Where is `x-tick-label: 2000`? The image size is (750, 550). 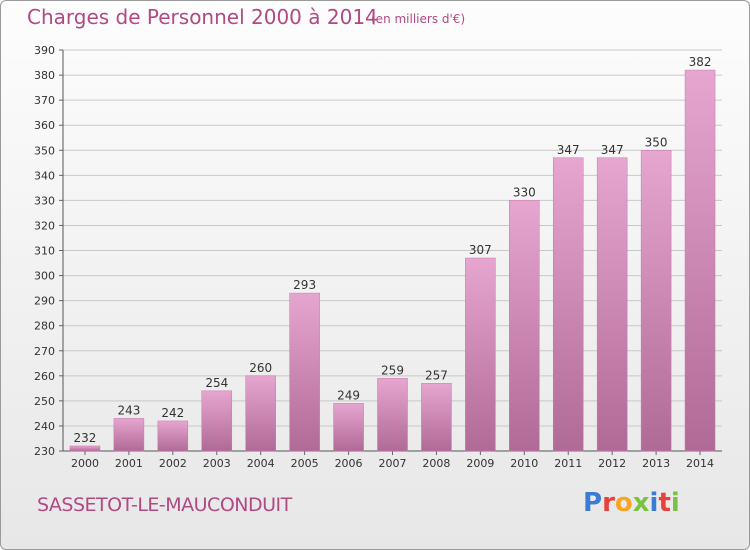
x-tick-label: 2000 is located at coordinates (85, 463).